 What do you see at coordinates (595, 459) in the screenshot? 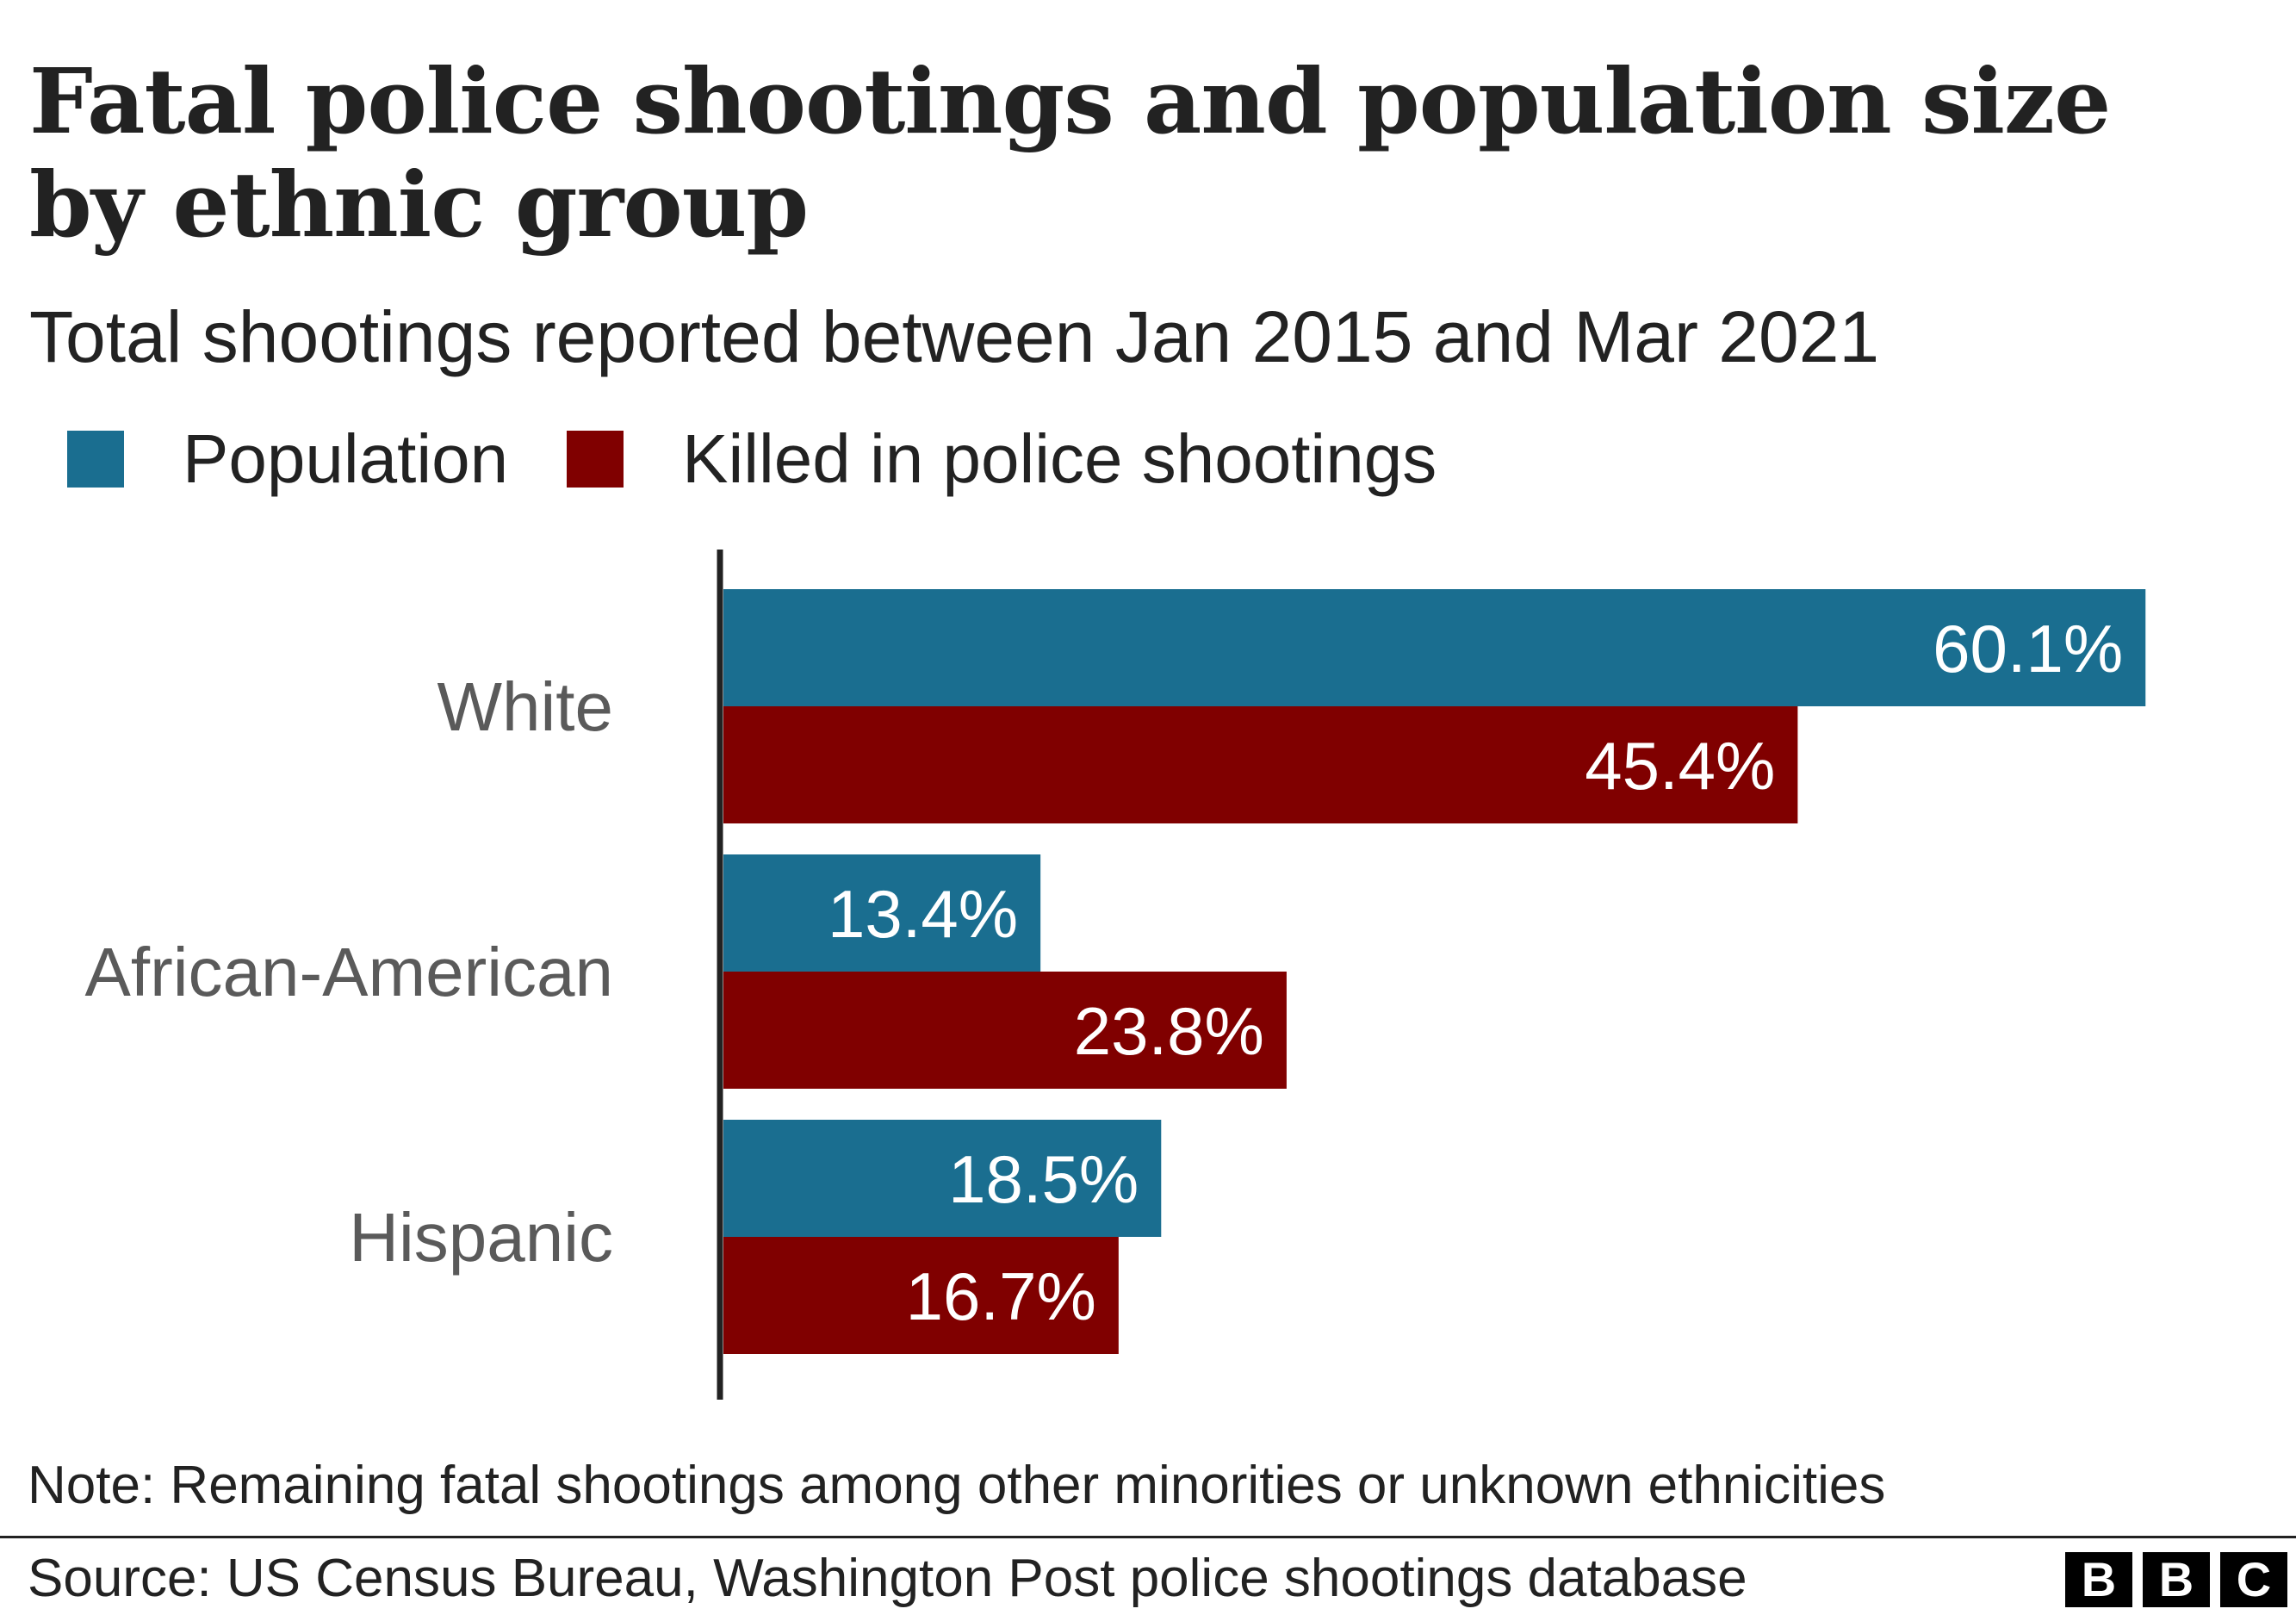
I see `legend-swatch-killed` at bounding box center [595, 459].